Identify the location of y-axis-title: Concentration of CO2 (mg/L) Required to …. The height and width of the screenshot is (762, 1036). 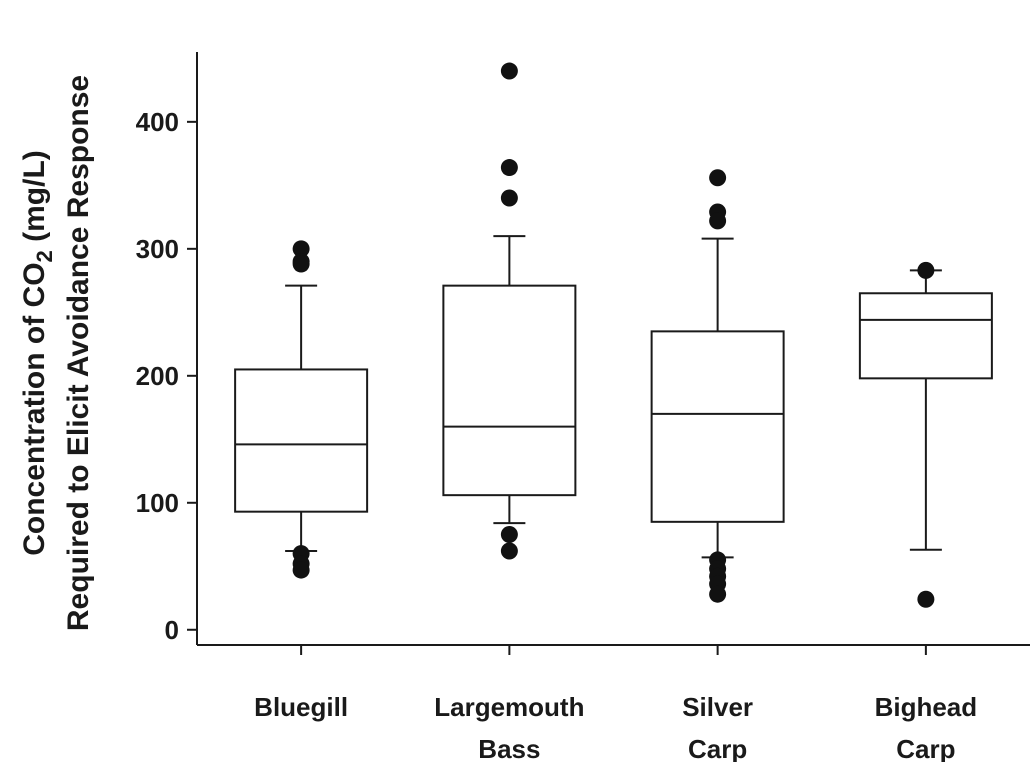
(56, 353).